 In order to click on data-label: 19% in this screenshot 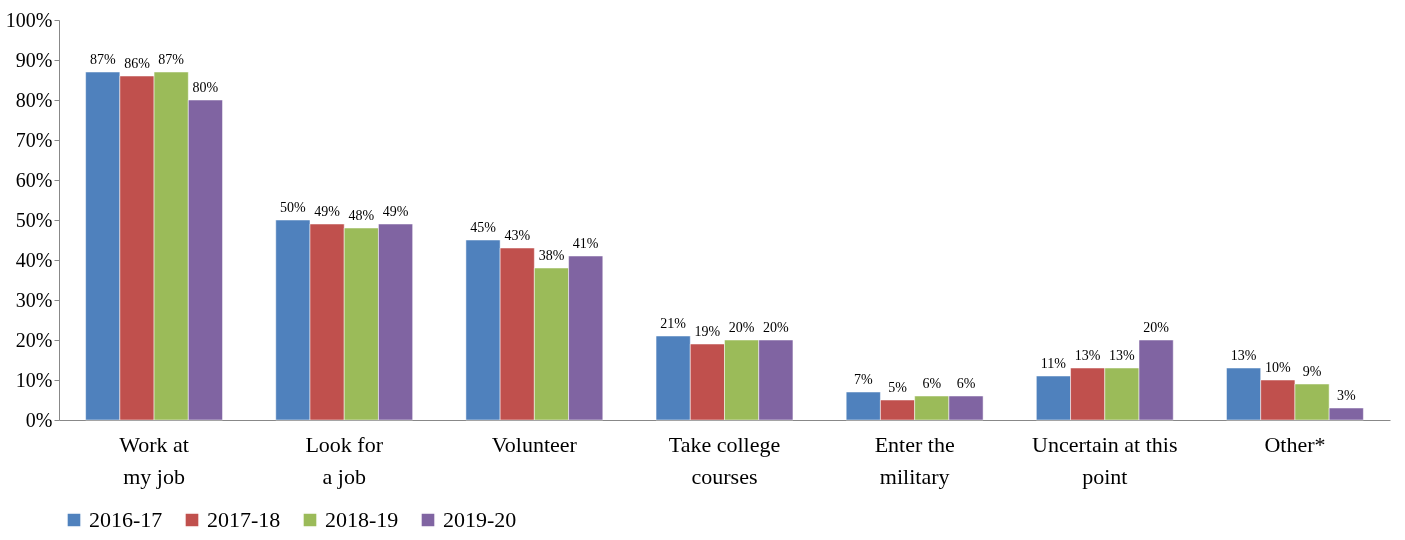, I will do `click(707, 331)`.